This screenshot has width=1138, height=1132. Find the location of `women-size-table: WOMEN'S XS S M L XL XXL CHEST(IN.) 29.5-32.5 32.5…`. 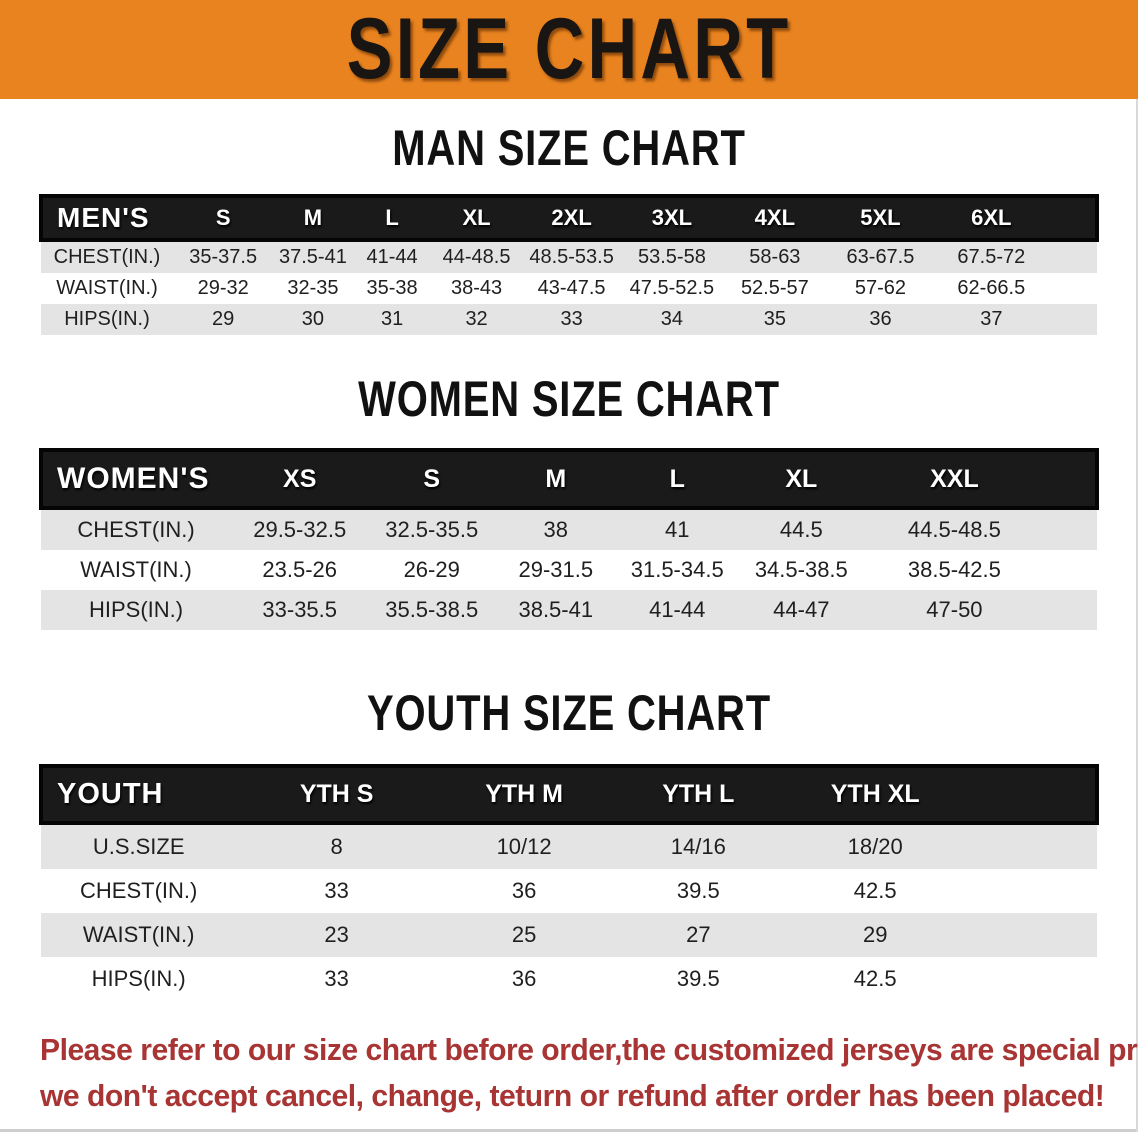

women-size-table: WOMEN'S XS S M L XL XXL CHEST(IN.) 29.5-32.5 32.5… is located at coordinates (568, 539).